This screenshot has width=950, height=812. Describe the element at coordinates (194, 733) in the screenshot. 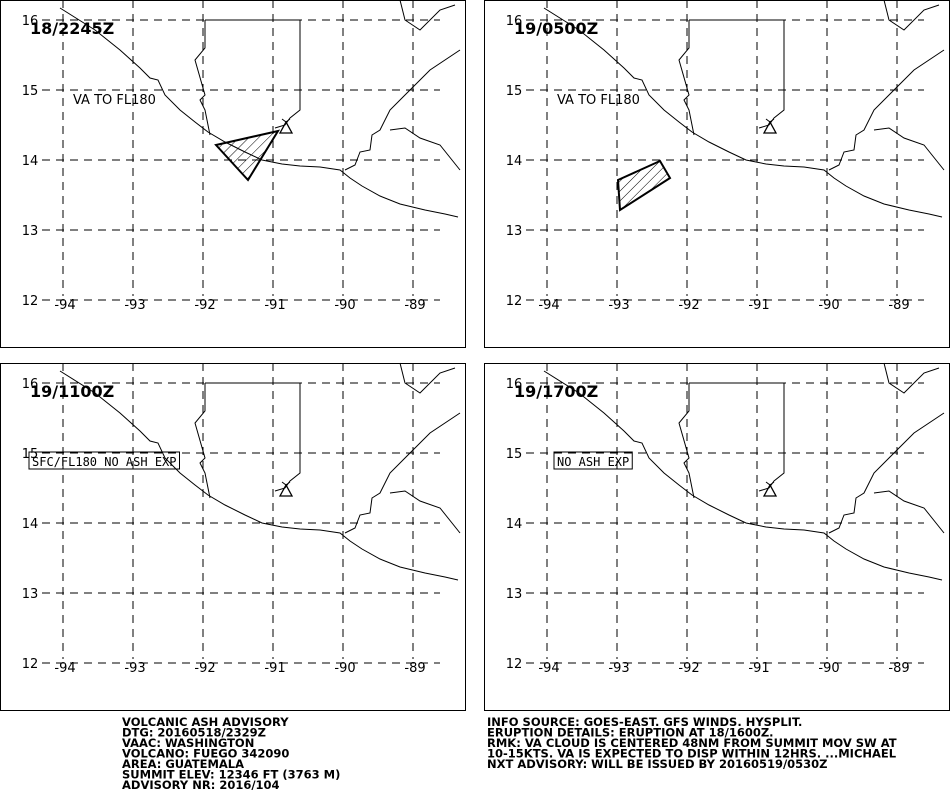

I see `advisory-line: DTG: 20160518/2329Z` at that location.